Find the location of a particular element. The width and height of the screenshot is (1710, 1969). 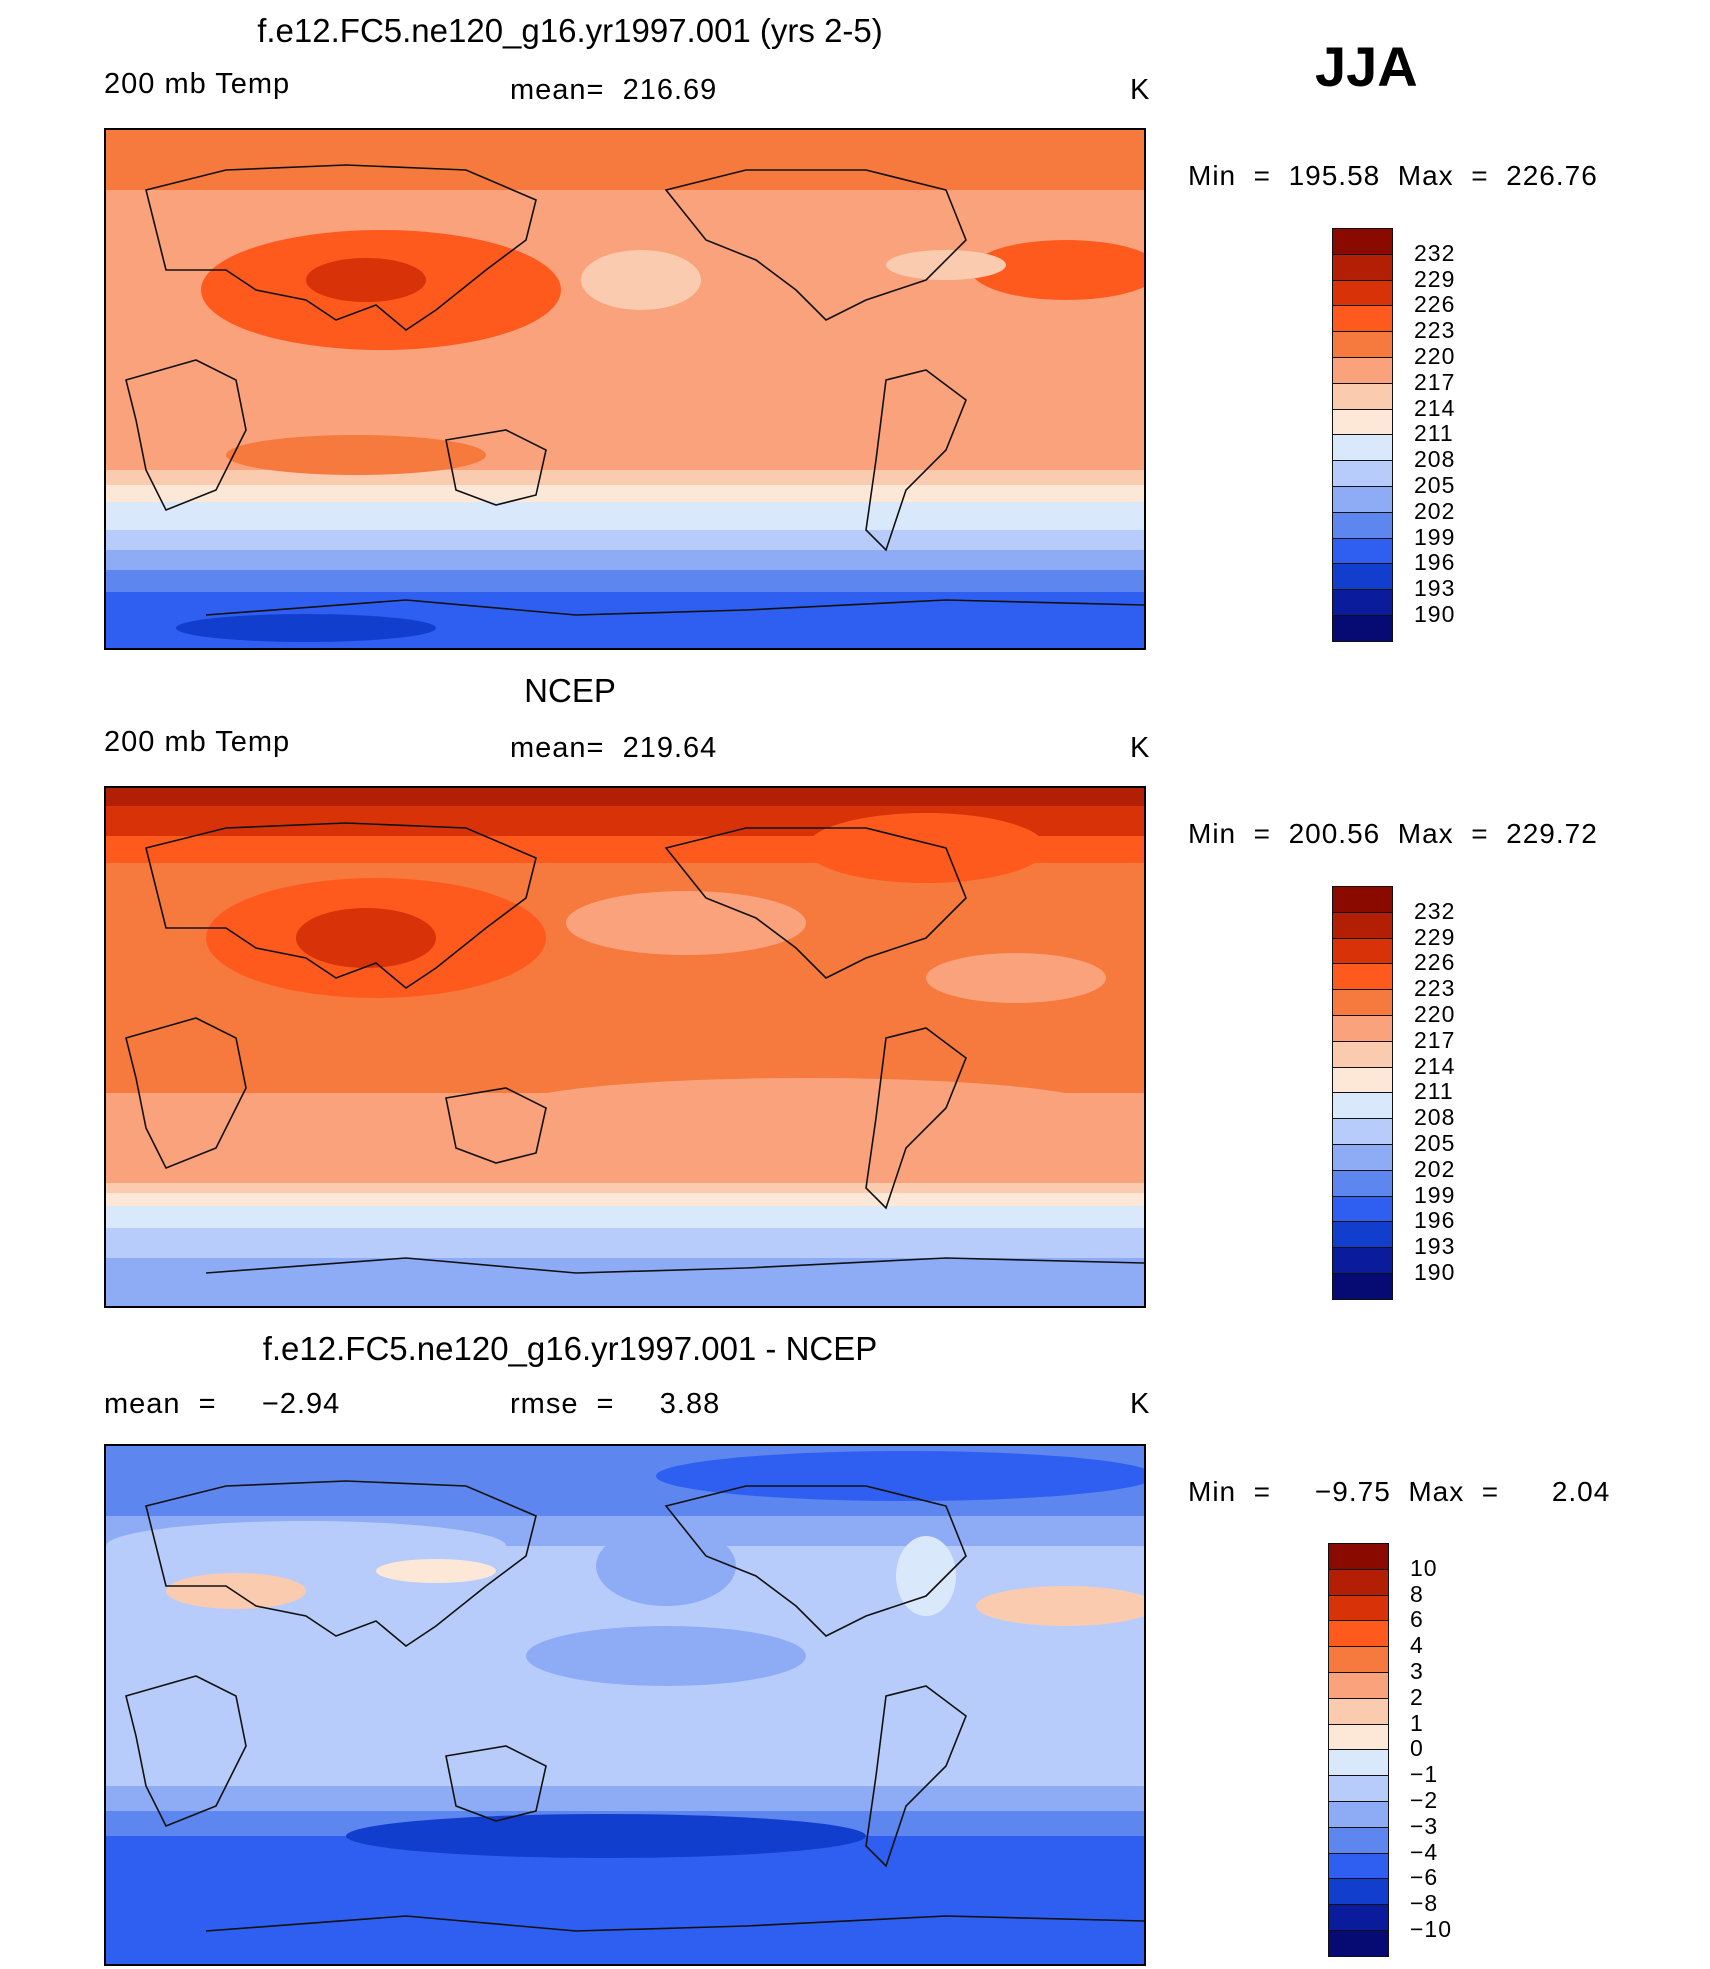

colorbar-tick-label: 190 is located at coordinates (1435, 1272).